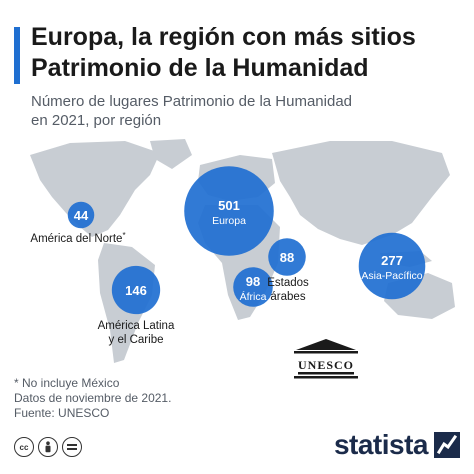 The image size is (474, 474). I want to click on label-north-america: América del Norte*, so click(77, 238).